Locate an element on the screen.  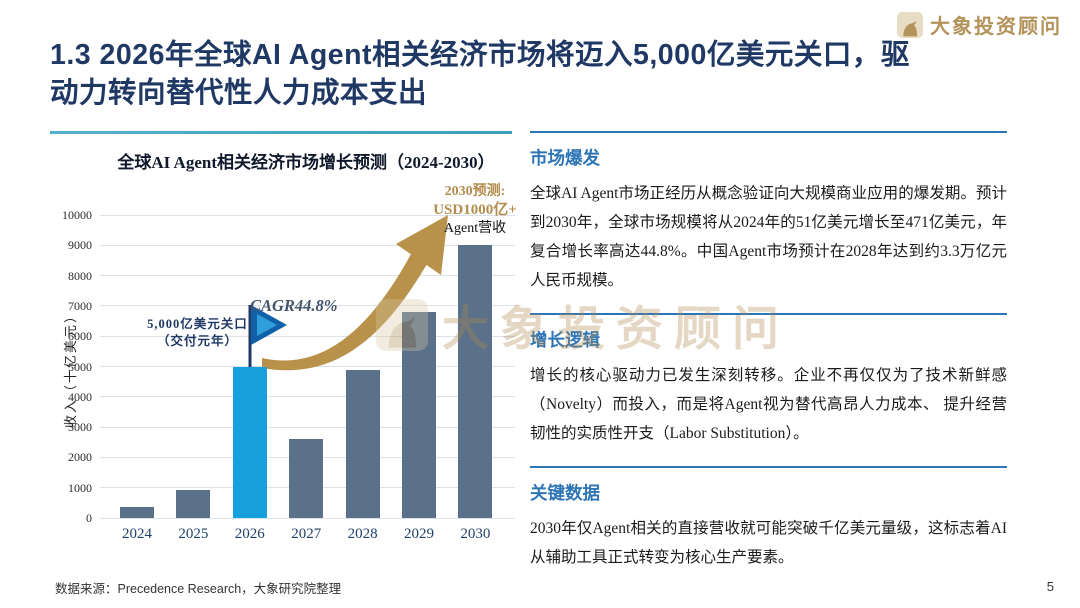
y-tick-5000: 5000 is located at coordinates (80, 366).